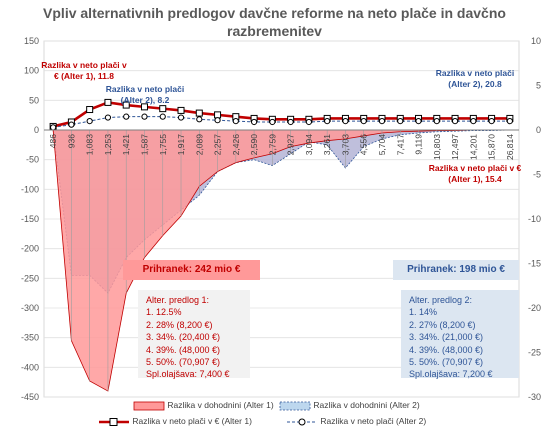 The image size is (549, 437). I want to click on x-tick-label: 1,587, so click(144, 145).